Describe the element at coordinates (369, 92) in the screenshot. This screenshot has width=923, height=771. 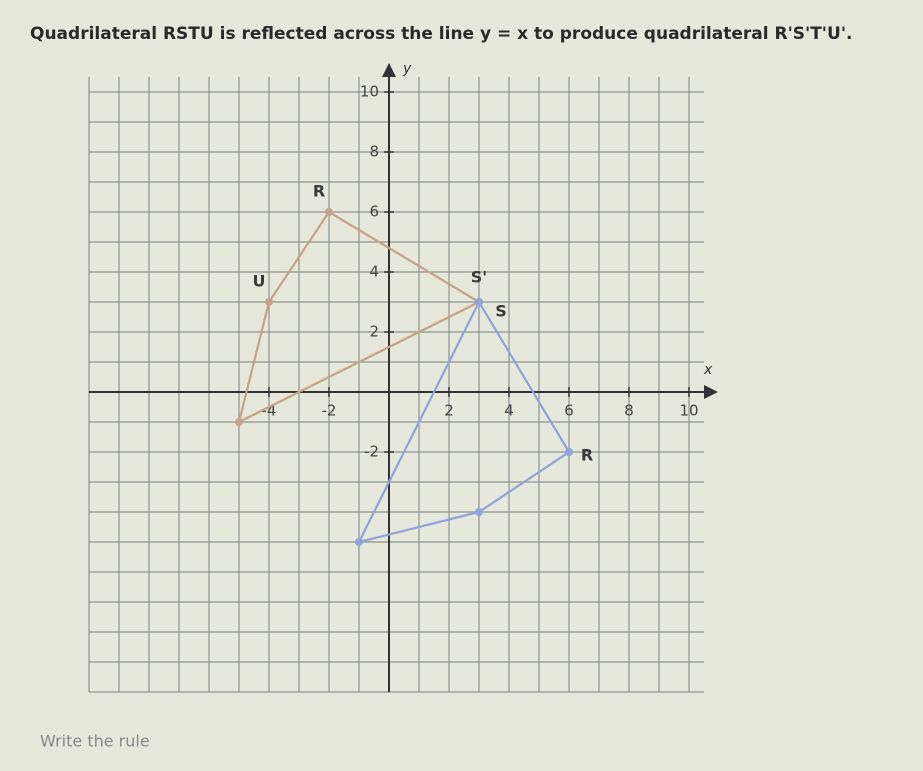
I see `y-tick-label: 10` at that location.